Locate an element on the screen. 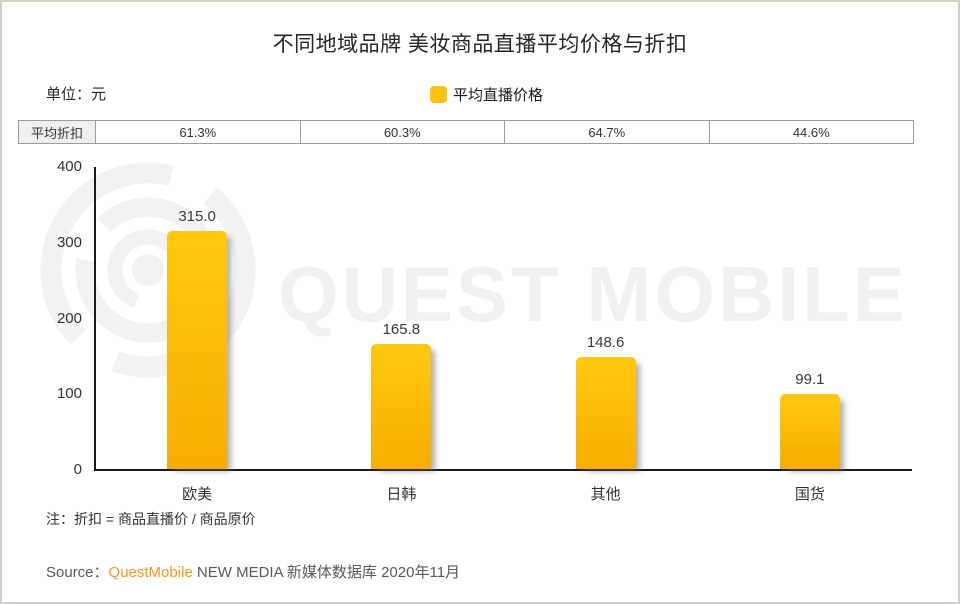  discount-table: 平均折扣 61.3% 60.3% 64.7% 44.6% is located at coordinates (466, 132).